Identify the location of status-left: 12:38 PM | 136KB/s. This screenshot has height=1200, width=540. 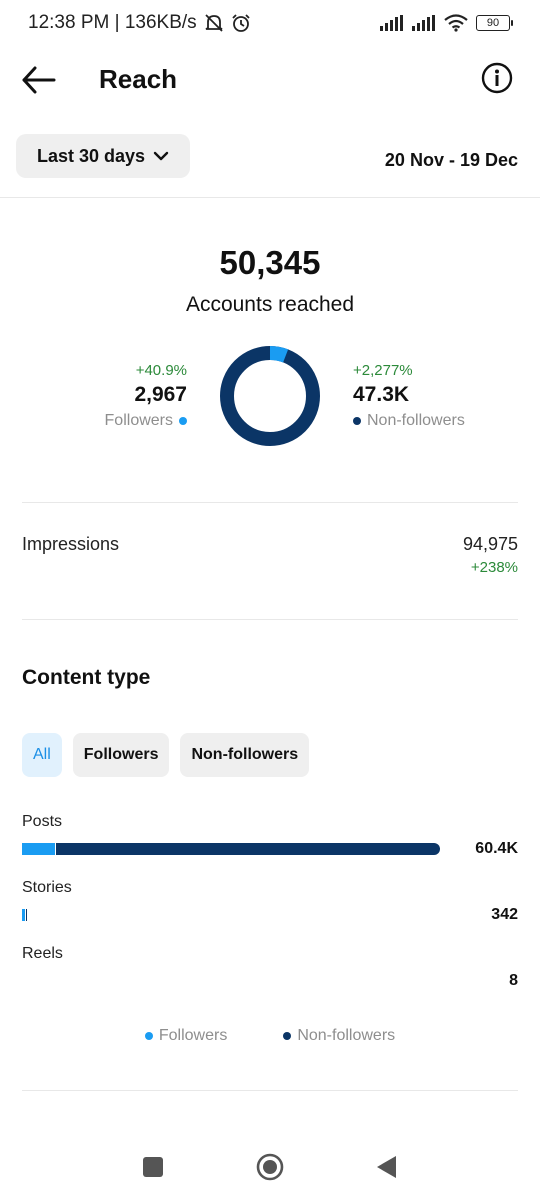
(139, 23).